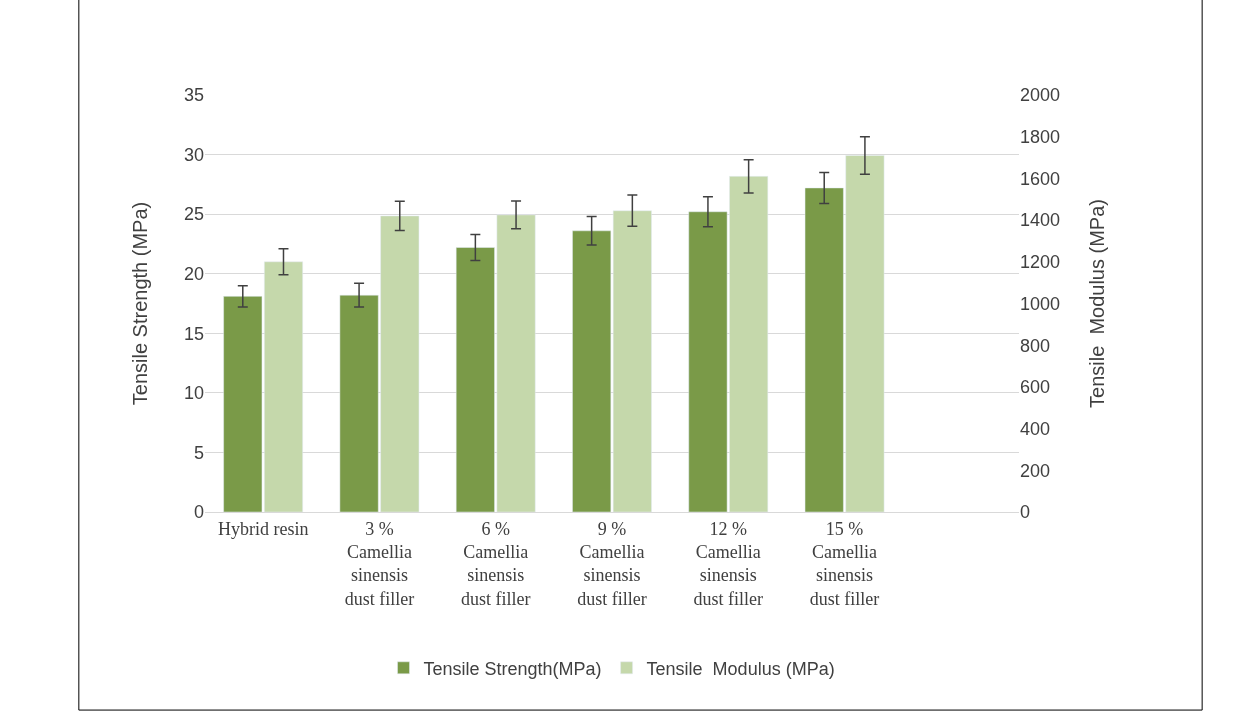 This screenshot has width=1254, height=720. Describe the element at coordinates (1035, 470) in the screenshot. I see `y2-tick-label: 200` at that location.